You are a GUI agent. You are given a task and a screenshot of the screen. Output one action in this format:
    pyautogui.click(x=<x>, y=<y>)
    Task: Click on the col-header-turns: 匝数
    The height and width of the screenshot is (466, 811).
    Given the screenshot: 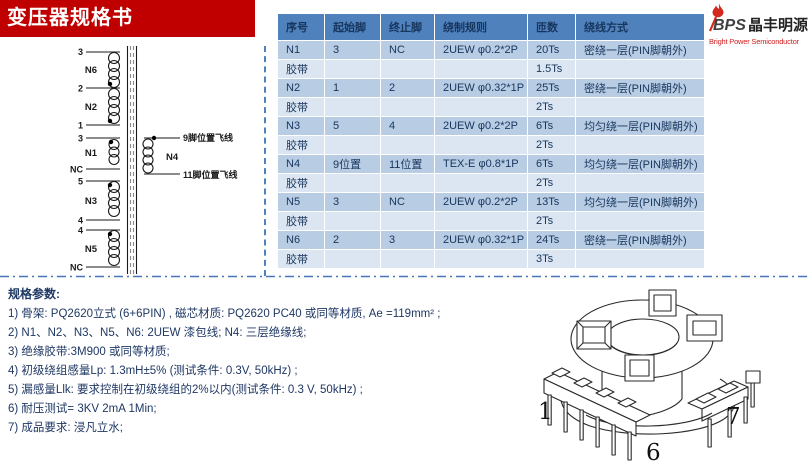 What is the action you would take?
    pyautogui.click(x=551, y=27)
    